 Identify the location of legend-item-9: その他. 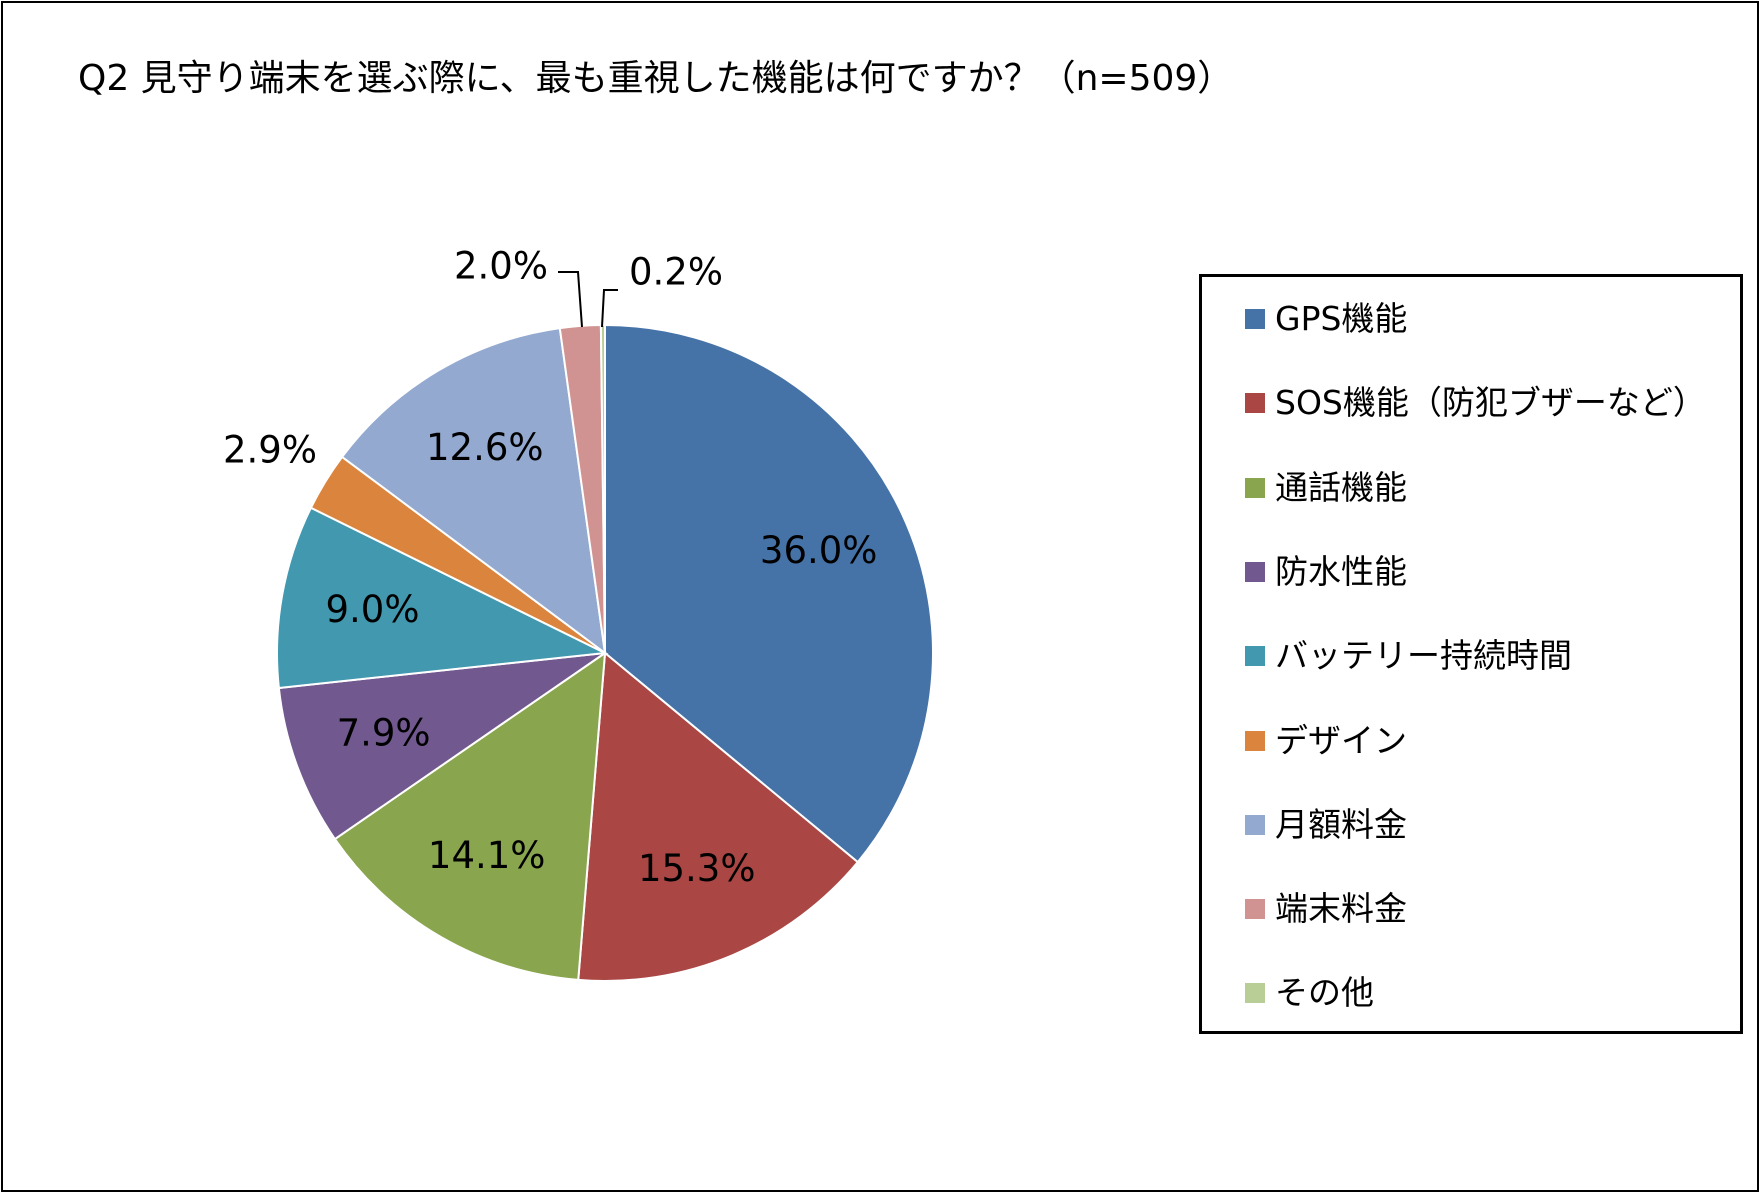
(1309, 993).